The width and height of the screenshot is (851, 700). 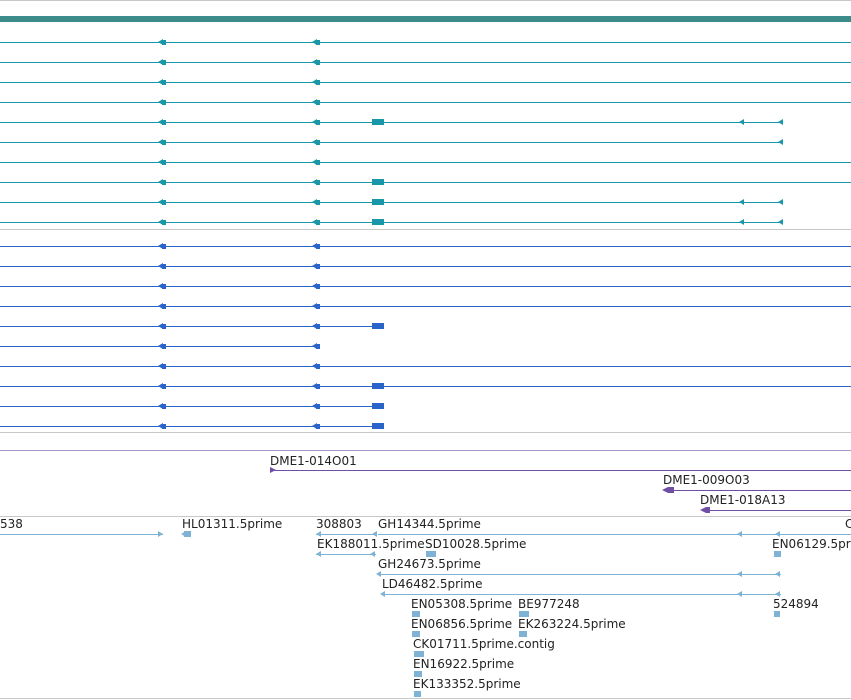 I want to click on est-label: EN16922.5prime, so click(x=464, y=664).